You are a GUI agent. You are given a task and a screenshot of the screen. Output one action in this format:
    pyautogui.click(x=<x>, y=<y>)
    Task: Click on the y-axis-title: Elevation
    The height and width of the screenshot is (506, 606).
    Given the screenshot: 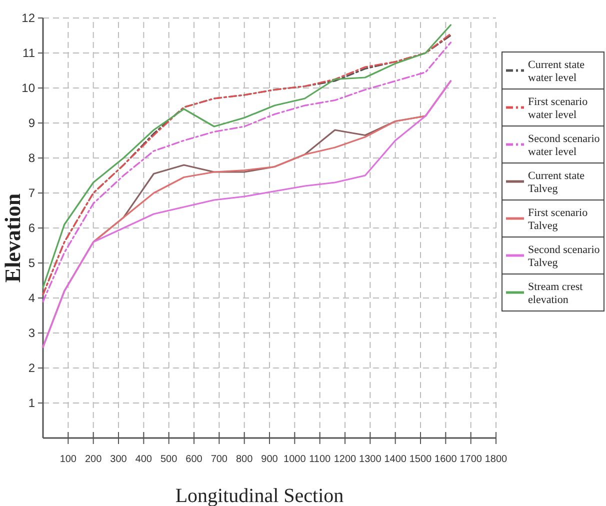 What is the action you would take?
    pyautogui.click(x=12, y=238)
    